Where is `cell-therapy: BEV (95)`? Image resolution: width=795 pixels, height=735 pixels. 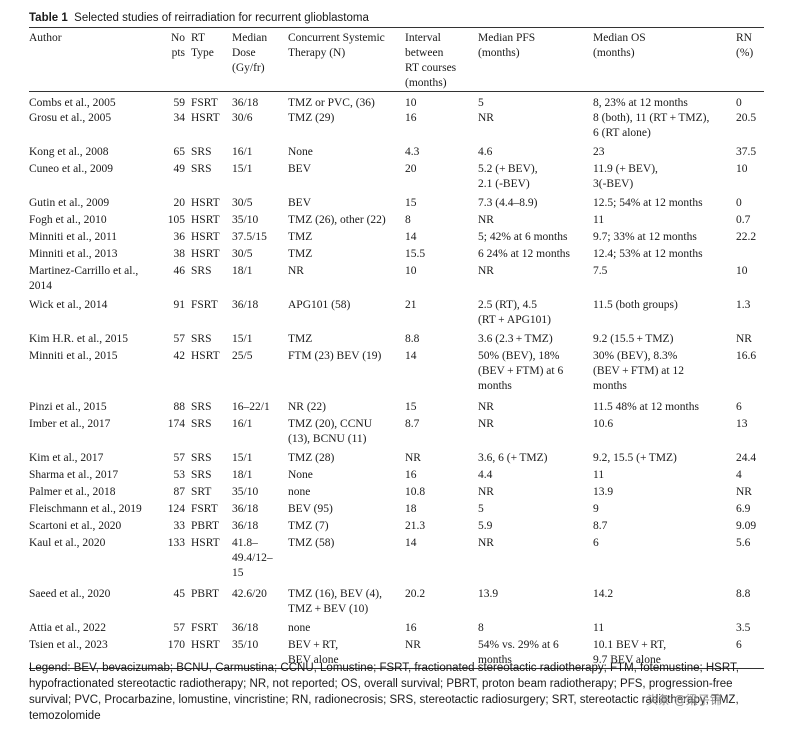 cell-therapy: BEV (95) is located at coordinates (346, 510).